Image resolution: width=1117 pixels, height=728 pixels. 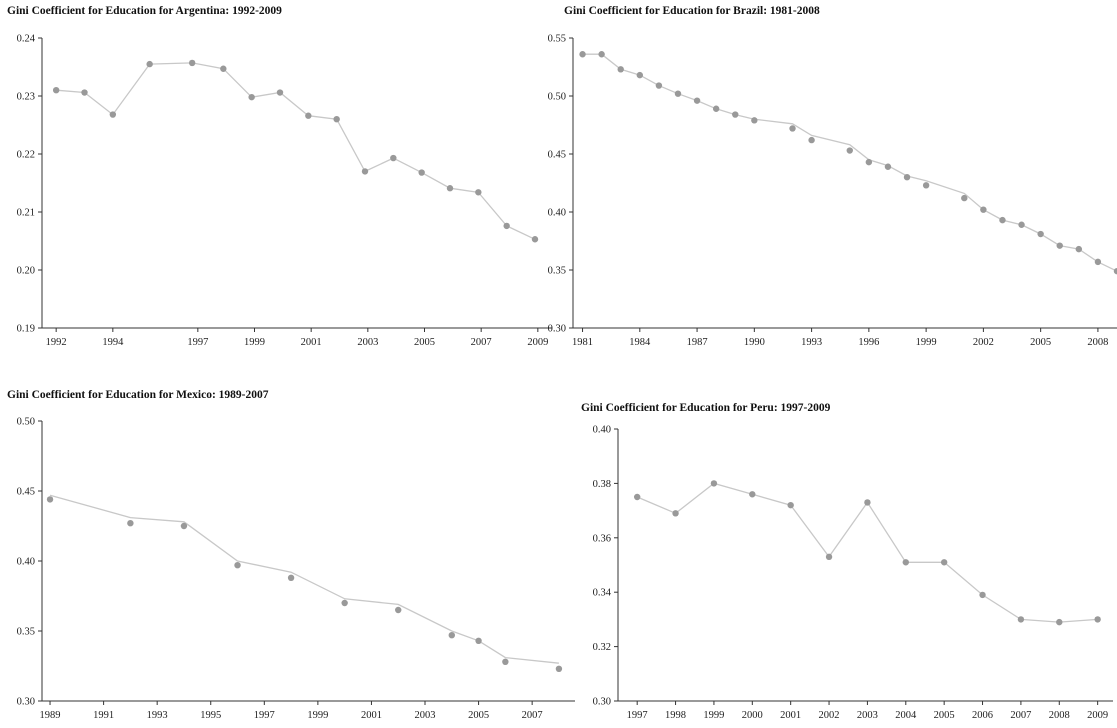 What do you see at coordinates (557, 39) in the screenshot?
I see `y-tick-label: 0.55` at bounding box center [557, 39].